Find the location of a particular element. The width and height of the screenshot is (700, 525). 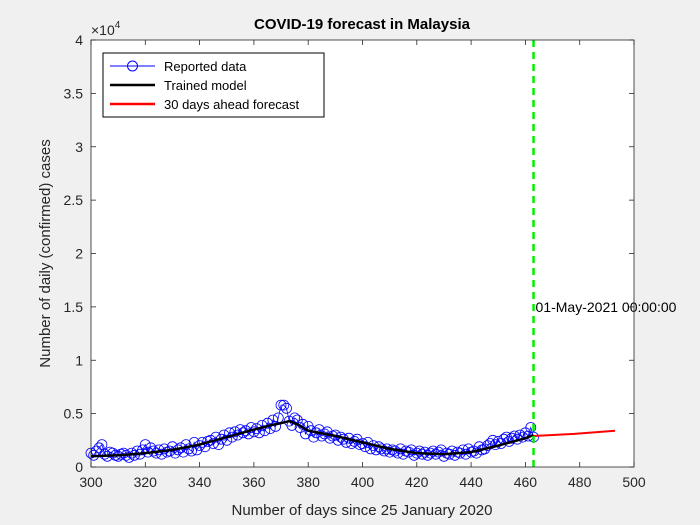

x-tick-label: 460 is located at coordinates (526, 482).